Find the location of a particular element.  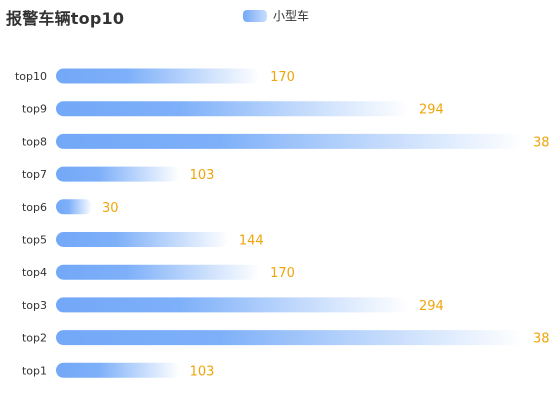

y-tick-label: top9 is located at coordinates (34, 109).